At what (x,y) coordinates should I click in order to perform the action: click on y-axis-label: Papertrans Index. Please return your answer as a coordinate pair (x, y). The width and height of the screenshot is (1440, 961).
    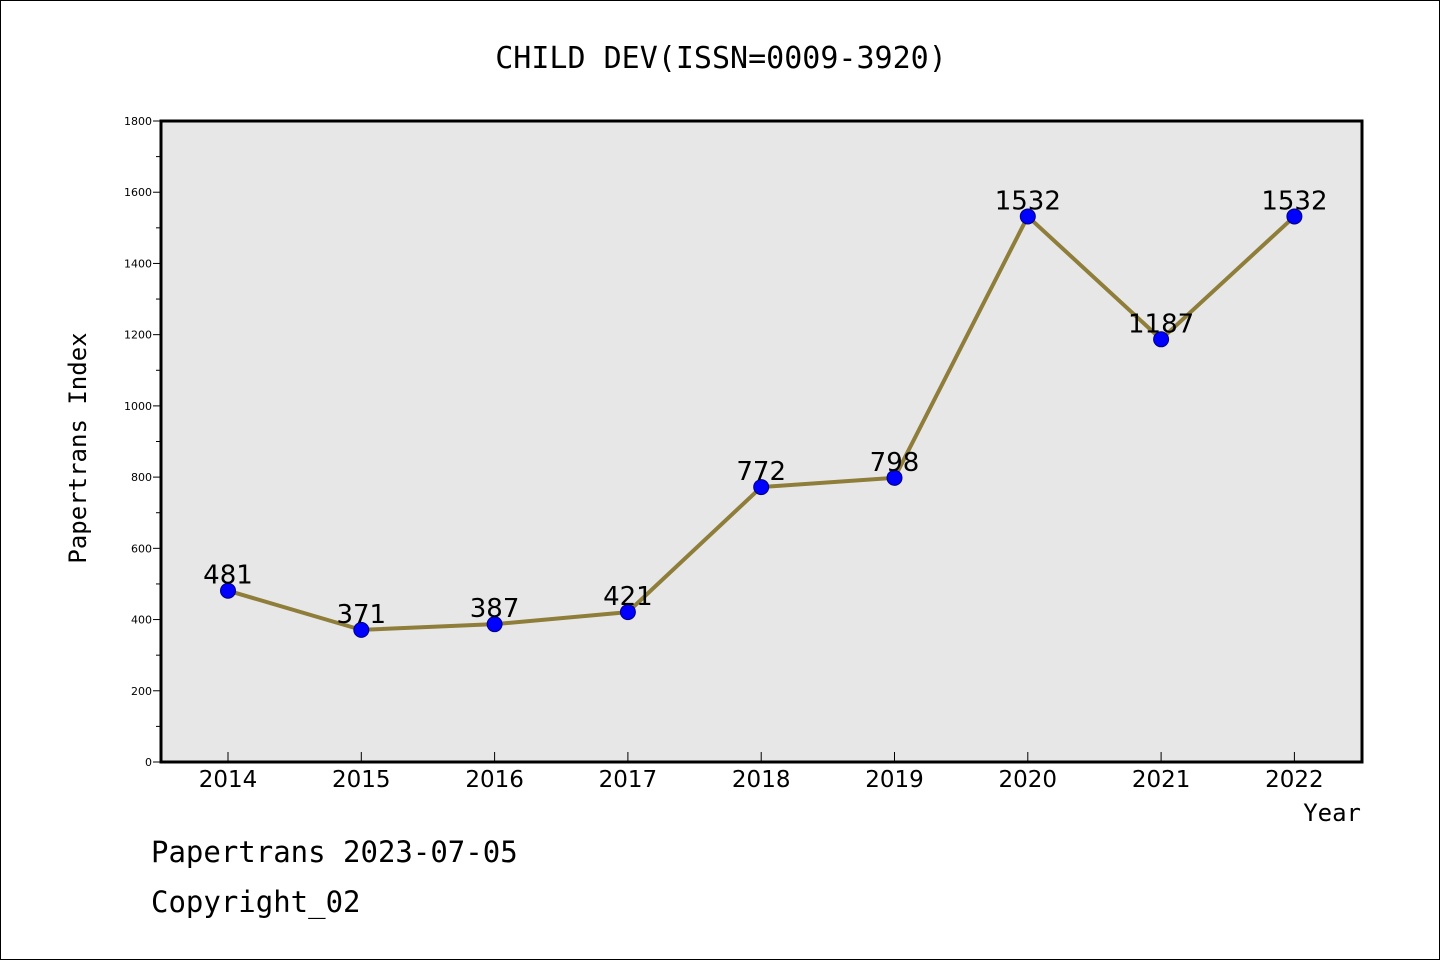
    Looking at the image, I should click on (78, 447).